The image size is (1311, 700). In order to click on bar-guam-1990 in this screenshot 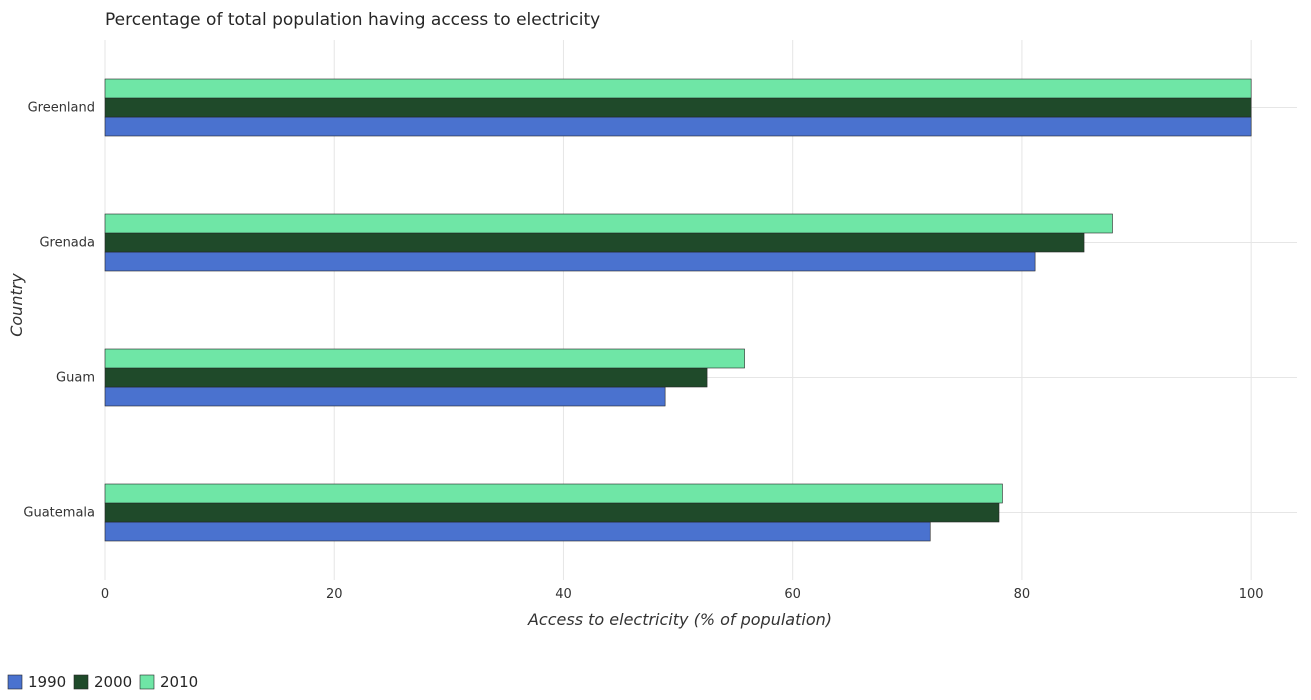, I will do `click(385, 396)`.